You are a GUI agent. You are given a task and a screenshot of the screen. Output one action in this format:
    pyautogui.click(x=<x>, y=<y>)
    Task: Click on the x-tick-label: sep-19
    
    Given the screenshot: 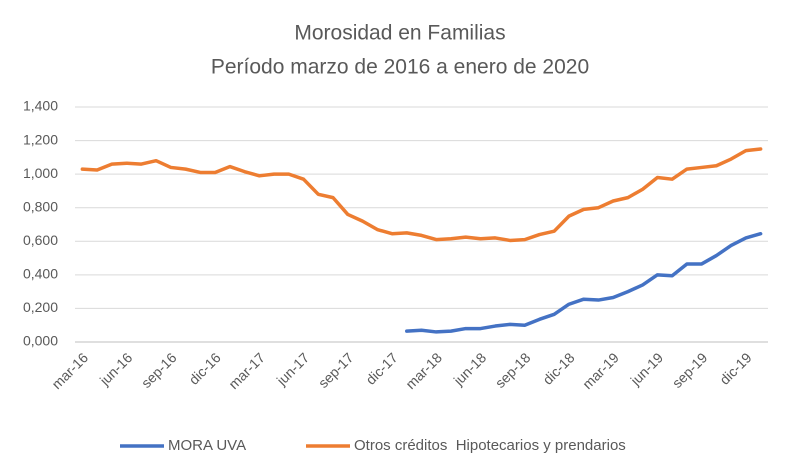 What is the action you would take?
    pyautogui.click(x=690, y=370)
    